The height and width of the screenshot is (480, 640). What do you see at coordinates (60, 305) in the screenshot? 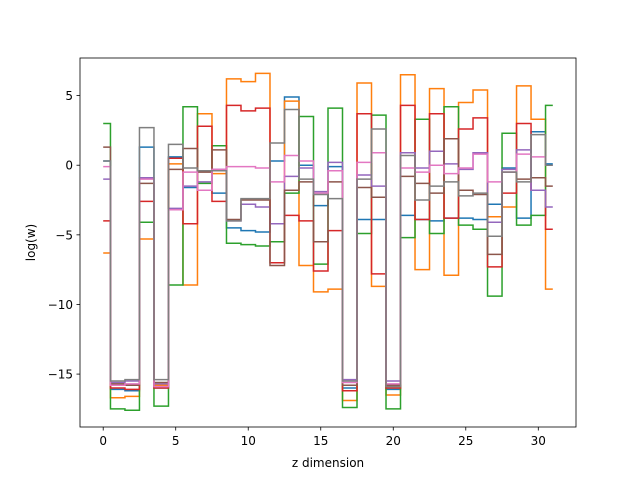
I see `y-tick-label: −10` at bounding box center [60, 305].